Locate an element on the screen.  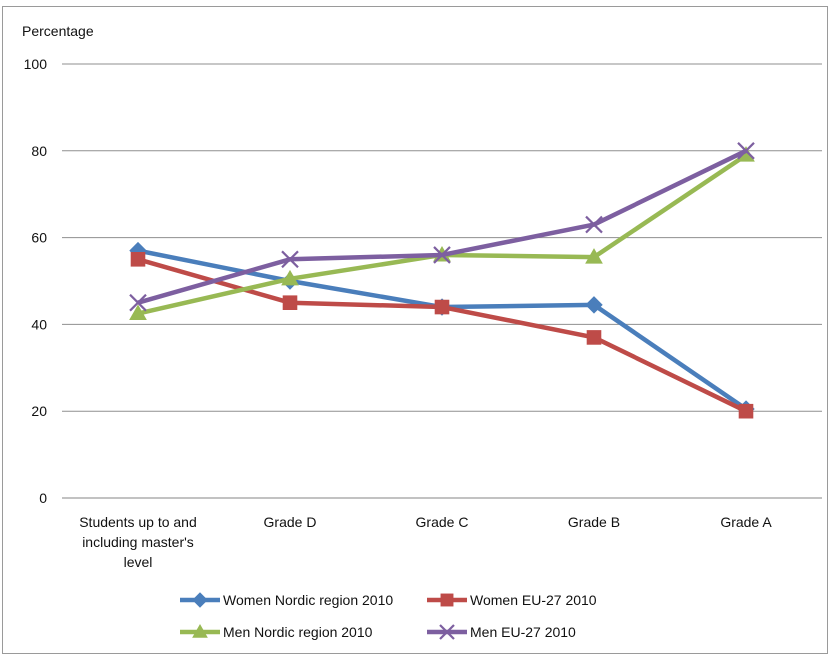
y-tick-label: 60 is located at coordinates (39, 238).